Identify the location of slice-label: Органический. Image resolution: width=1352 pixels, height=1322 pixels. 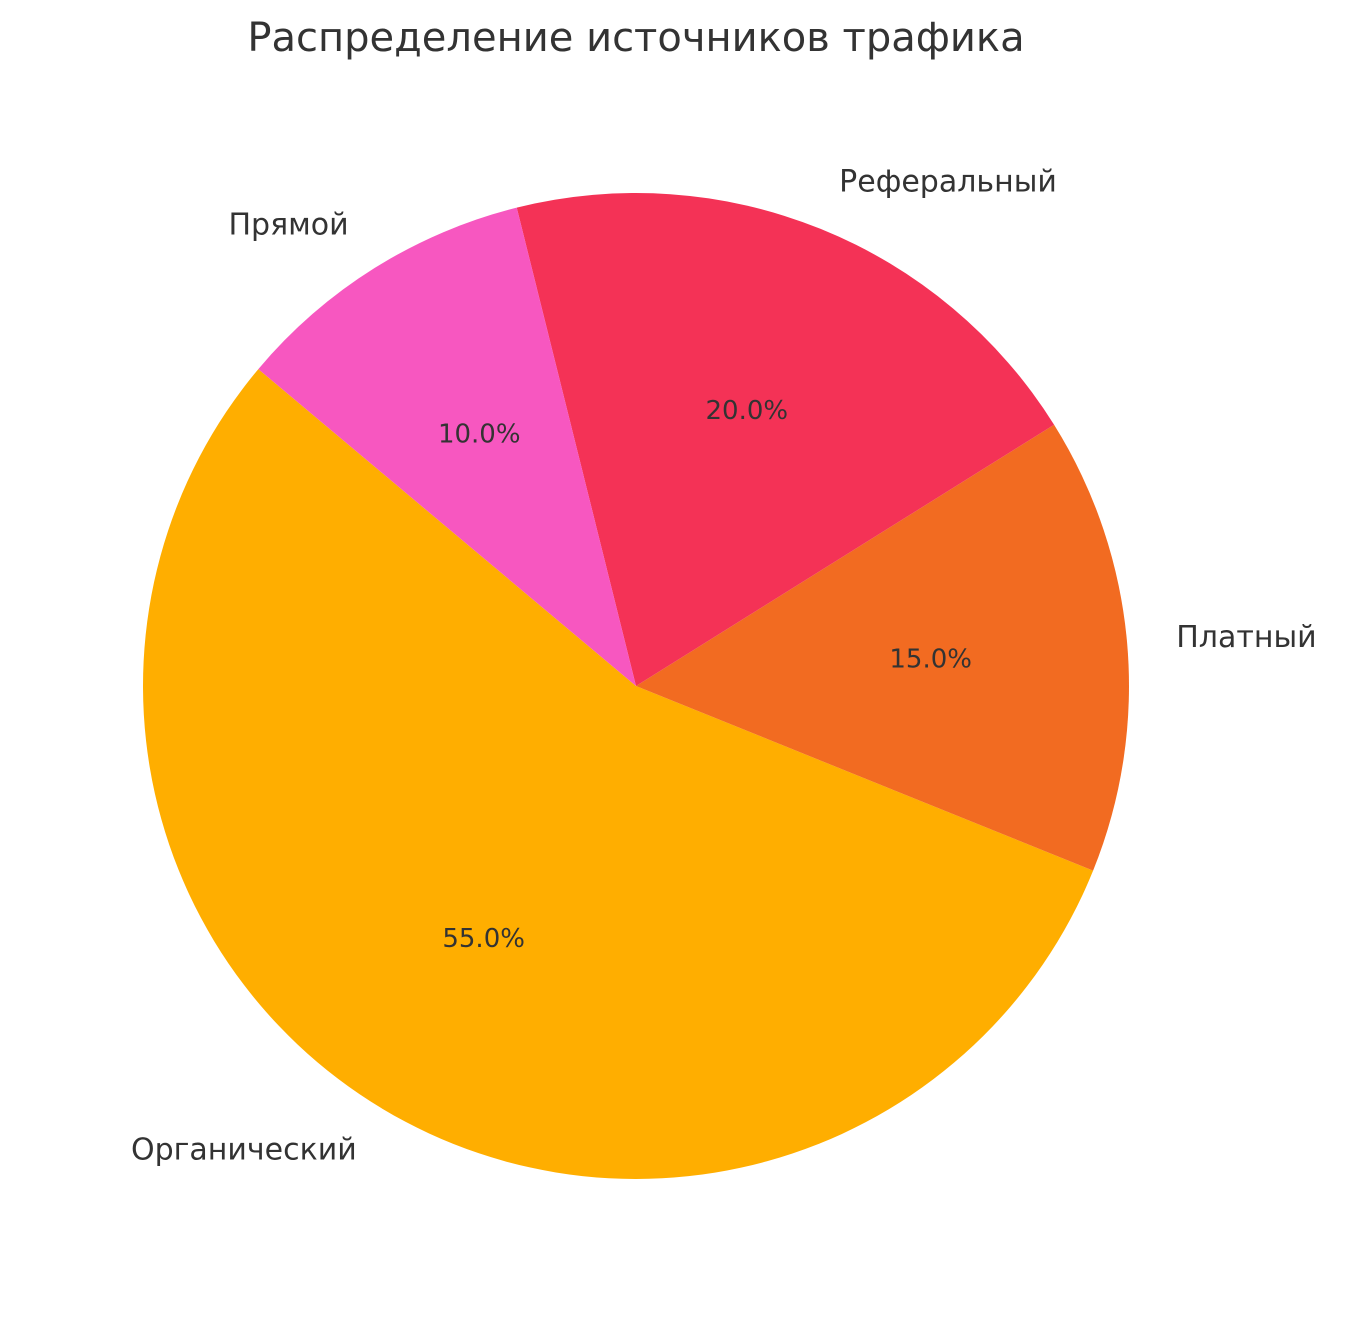
(244, 1149).